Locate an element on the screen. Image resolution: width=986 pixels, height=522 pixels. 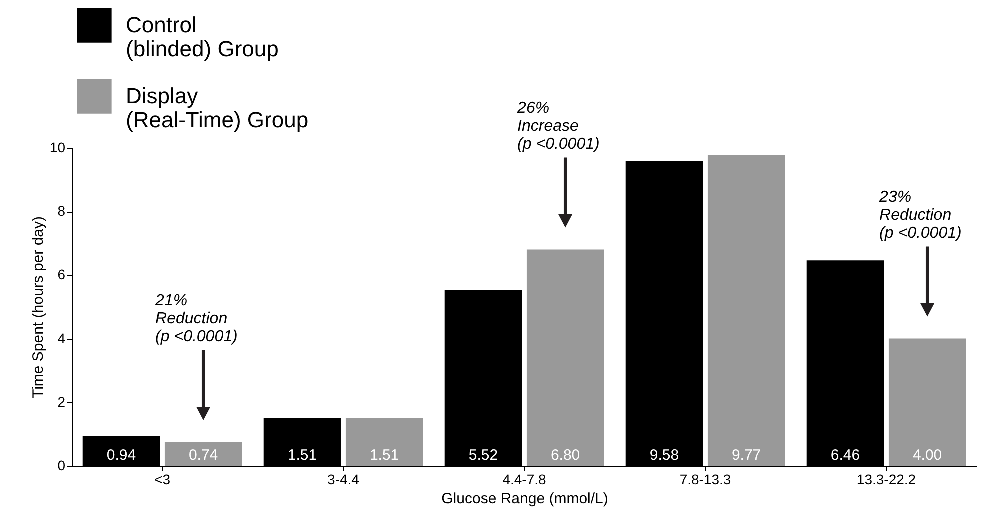
y-axis-title: Time Spent (hours per day) is located at coordinates (38, 307).